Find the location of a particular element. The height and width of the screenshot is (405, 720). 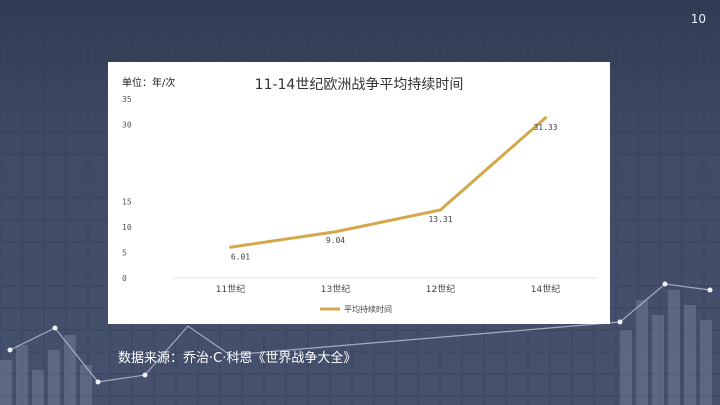

x-tick-label: 12世纪 is located at coordinates (440, 289).